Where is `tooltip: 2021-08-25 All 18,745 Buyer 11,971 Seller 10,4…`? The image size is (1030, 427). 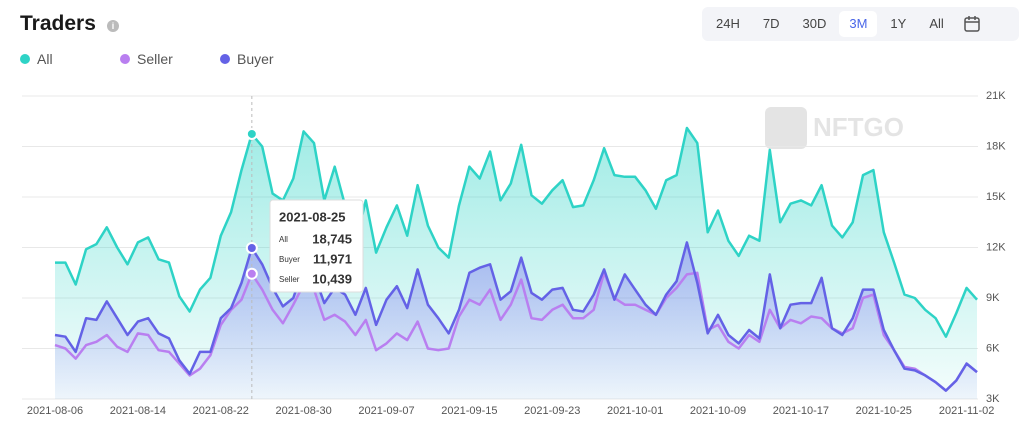 tooltip: 2021-08-25 All 18,745 Buyer 11,971 Seller 10,4… is located at coordinates (316, 246).